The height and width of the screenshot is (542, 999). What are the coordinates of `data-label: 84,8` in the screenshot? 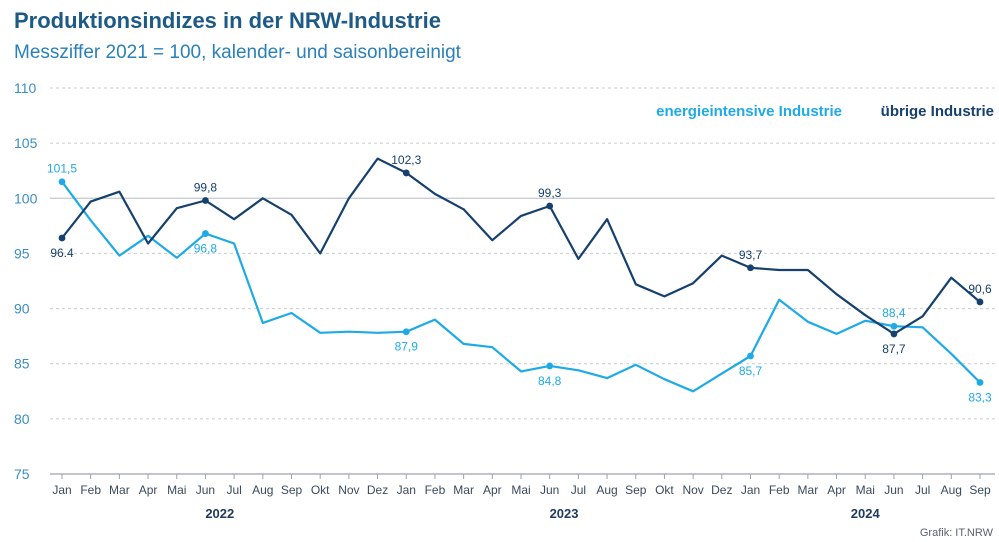 It's located at (550, 381).